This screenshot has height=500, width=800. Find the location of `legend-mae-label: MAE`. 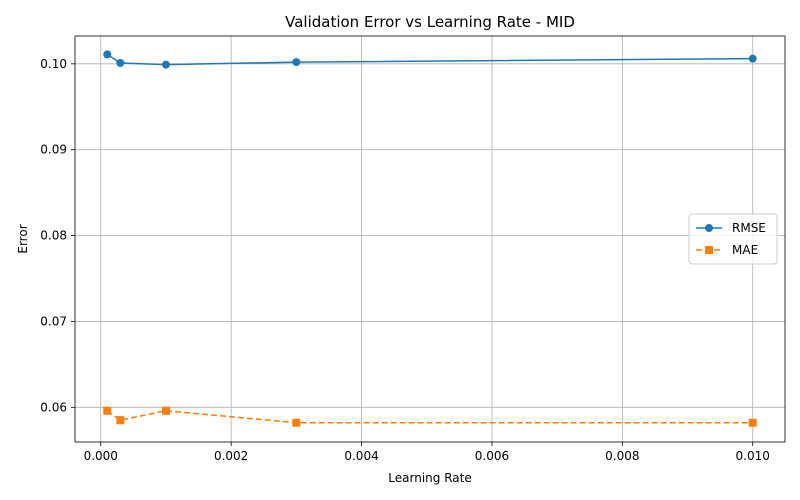

legend-mae-label: MAE is located at coordinates (745, 250).